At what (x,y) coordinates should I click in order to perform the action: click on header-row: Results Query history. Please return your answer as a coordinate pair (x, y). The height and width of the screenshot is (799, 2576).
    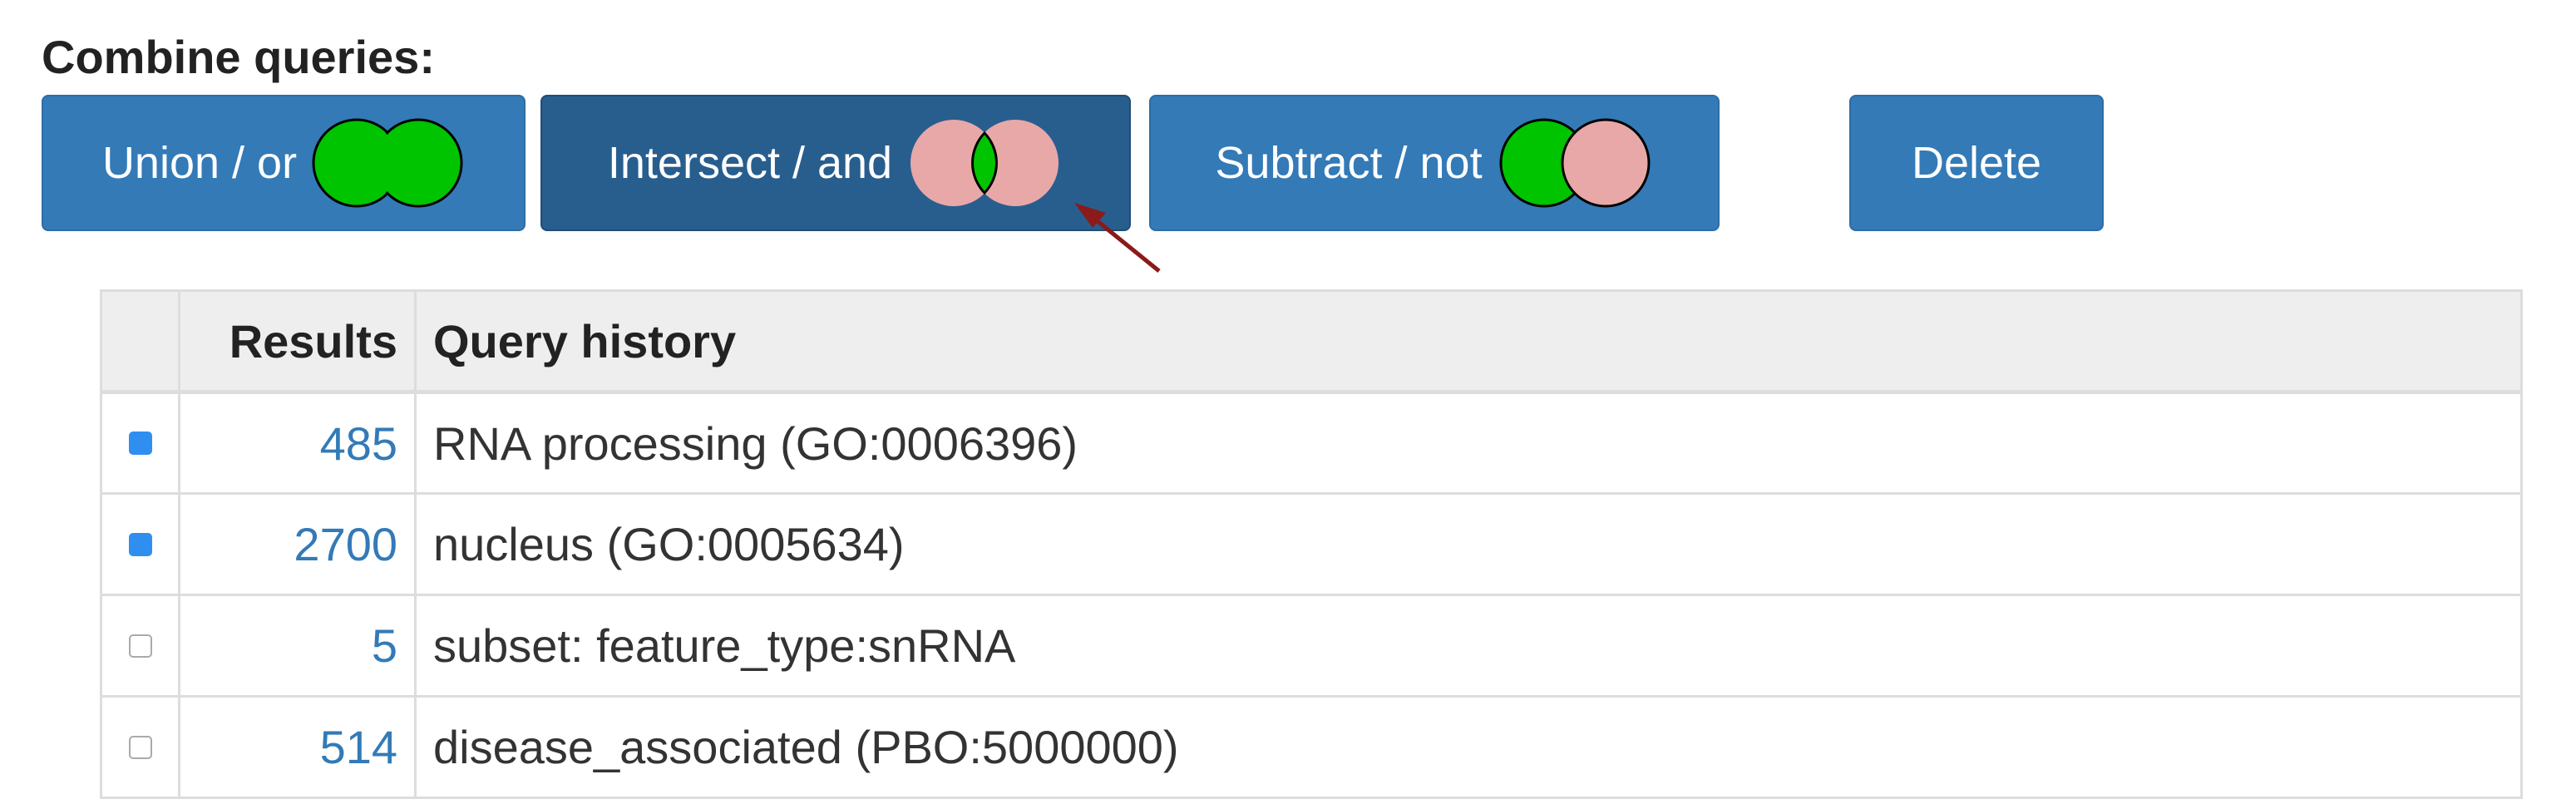
    Looking at the image, I should click on (1311, 341).